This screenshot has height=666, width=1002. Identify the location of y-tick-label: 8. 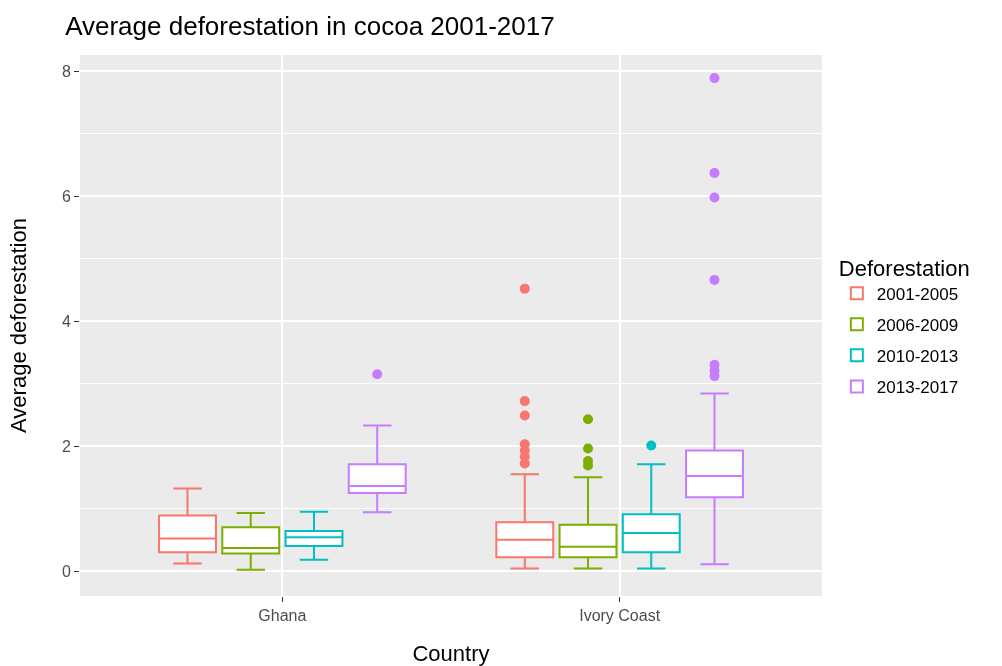
(66, 71).